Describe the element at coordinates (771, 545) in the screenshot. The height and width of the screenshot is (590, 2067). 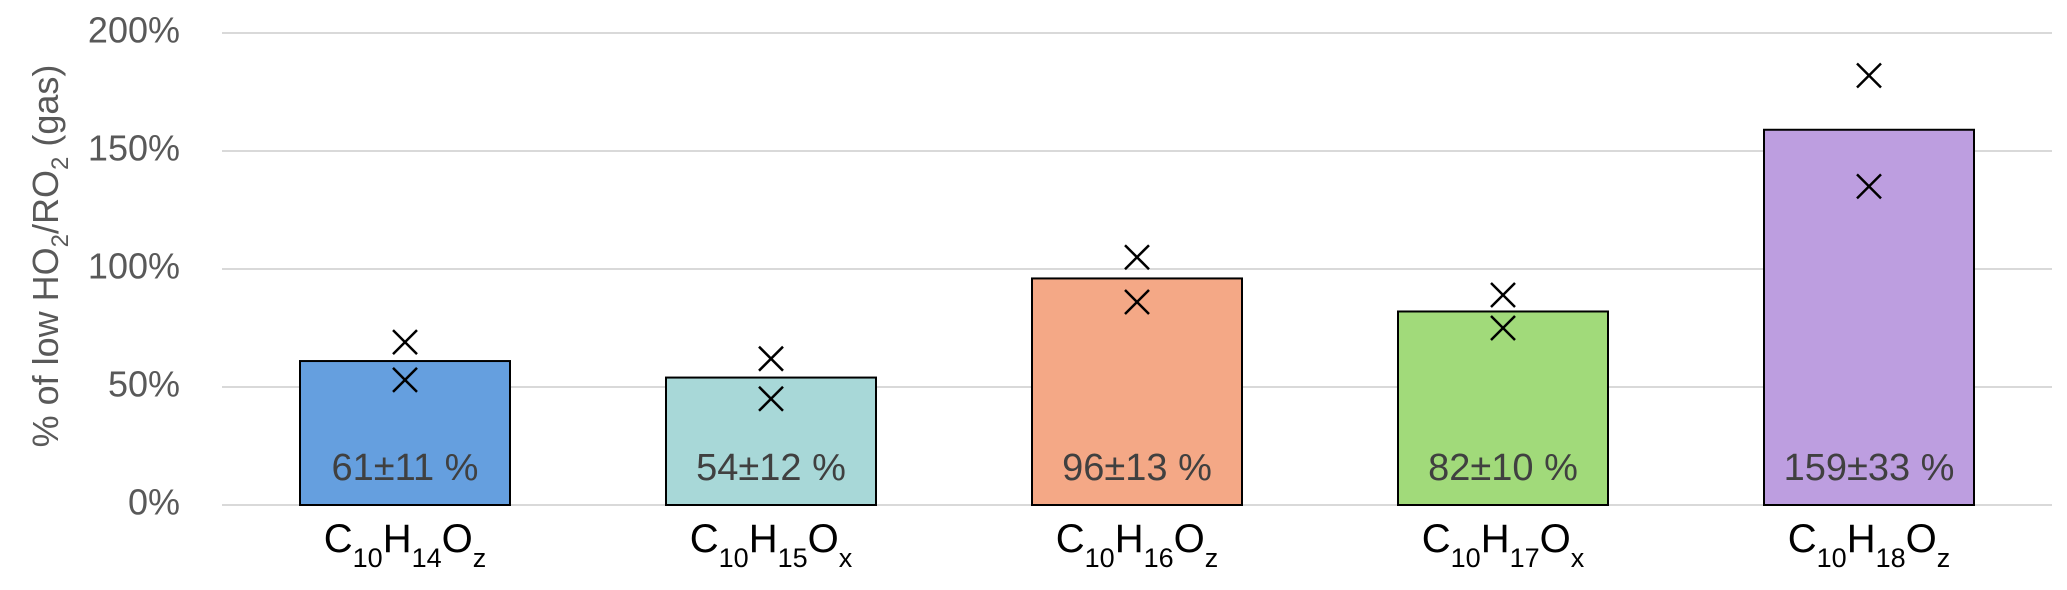
I see `category-label: C10H15Ox` at that location.